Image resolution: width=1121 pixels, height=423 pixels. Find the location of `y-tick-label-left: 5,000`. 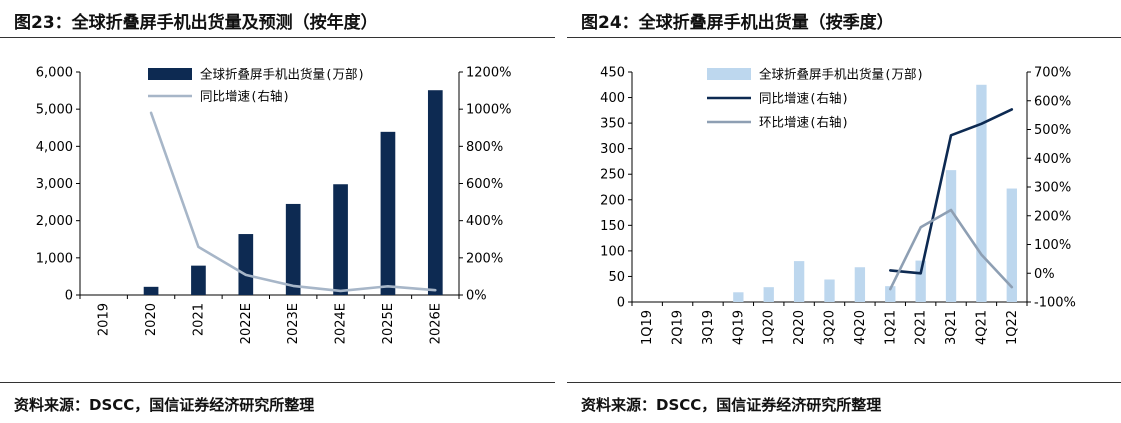

y-tick-label-left: 5,000 is located at coordinates (54, 110).